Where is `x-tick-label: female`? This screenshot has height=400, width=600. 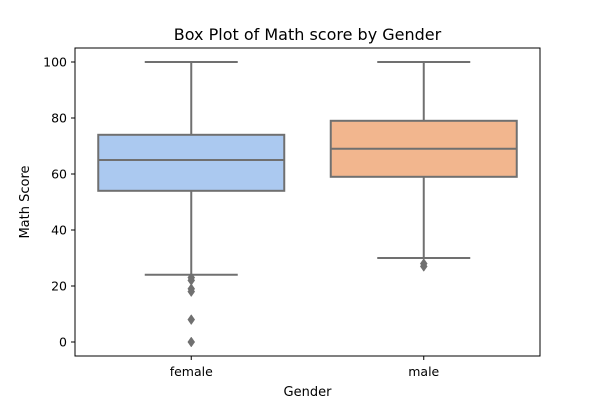
x-tick-label: female is located at coordinates (191, 371).